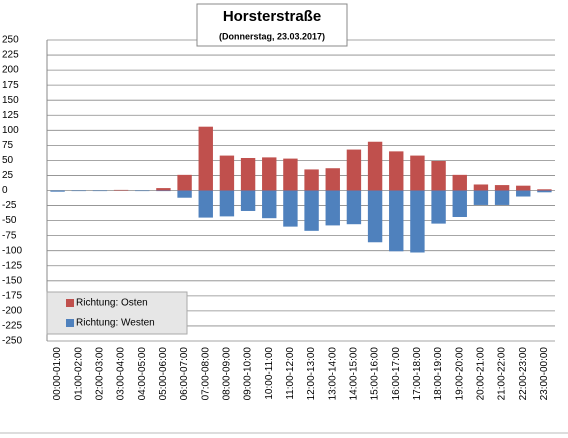 This screenshot has width=568, height=438. I want to click on x-tick-label: 19:00-20:00, so click(459, 374).